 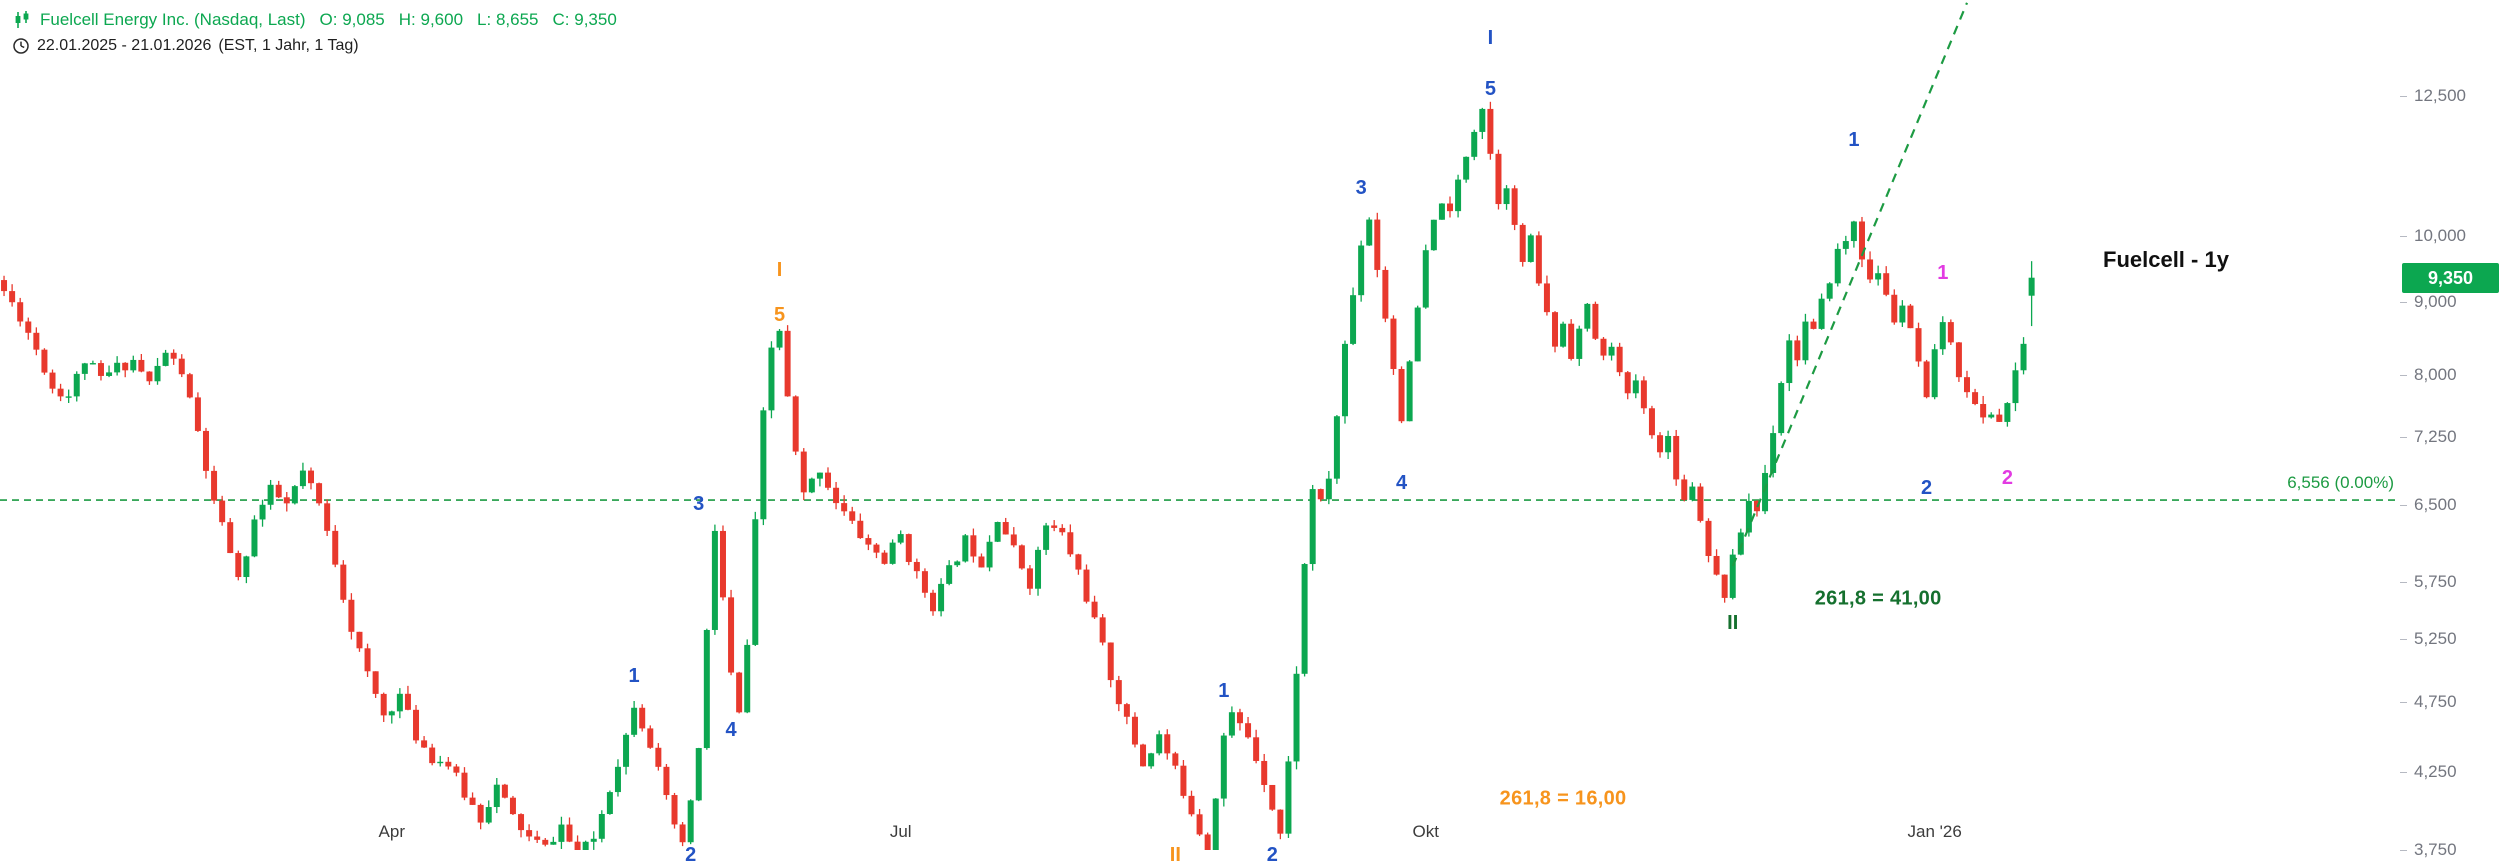 I want to click on price-axis-label: 12,500, so click(x=2440, y=95).